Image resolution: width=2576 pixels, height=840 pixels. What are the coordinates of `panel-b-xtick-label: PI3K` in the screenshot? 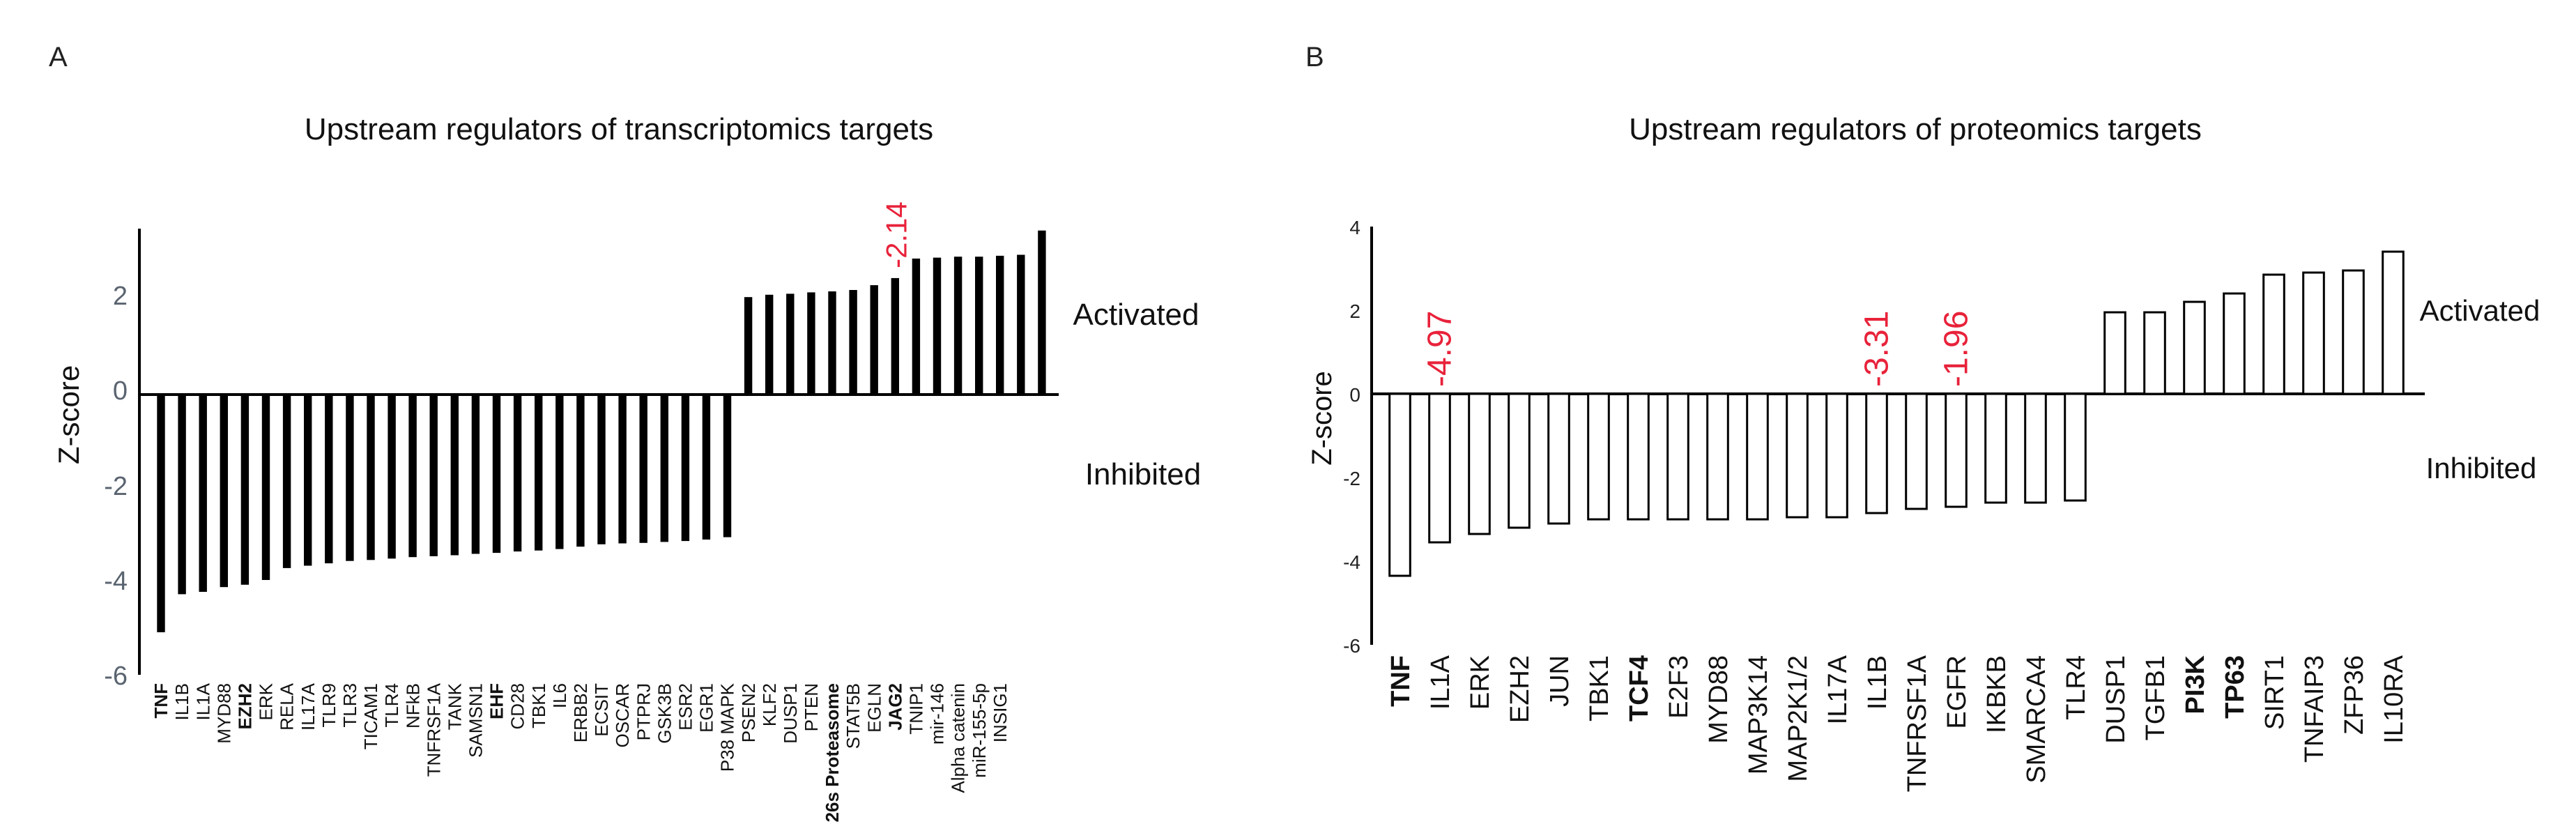 It's located at (2195, 684).